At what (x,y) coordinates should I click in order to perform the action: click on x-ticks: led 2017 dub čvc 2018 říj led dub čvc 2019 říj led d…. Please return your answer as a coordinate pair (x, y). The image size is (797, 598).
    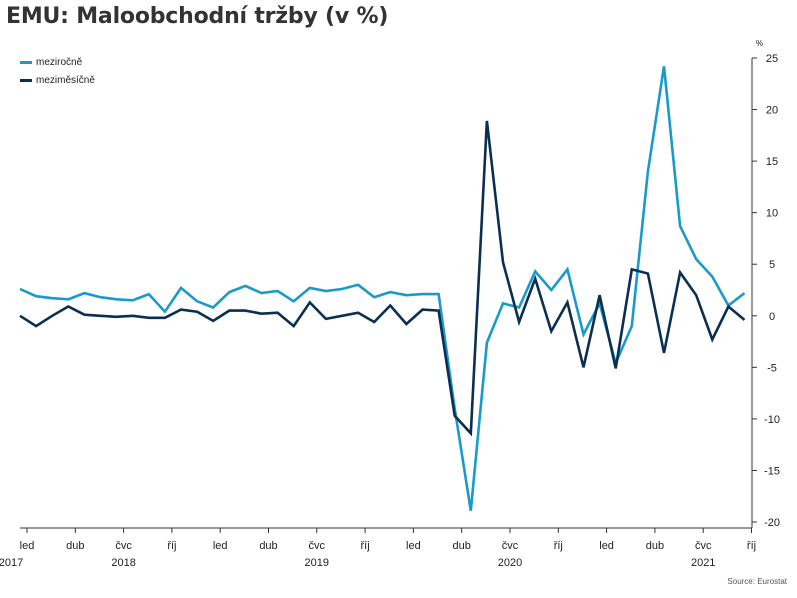
    Looking at the image, I should click on (378, 548).